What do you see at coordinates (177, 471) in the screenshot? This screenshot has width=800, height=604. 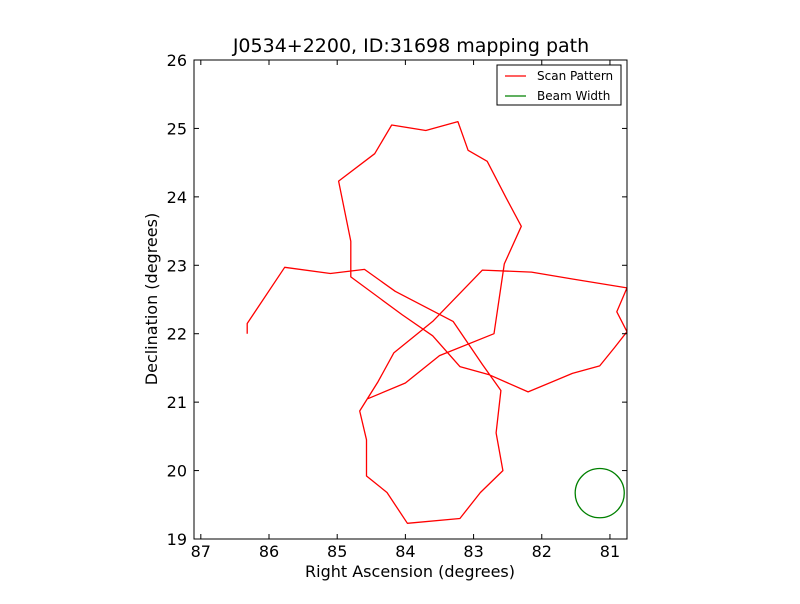 I see `y-tick-label: 20` at bounding box center [177, 471].